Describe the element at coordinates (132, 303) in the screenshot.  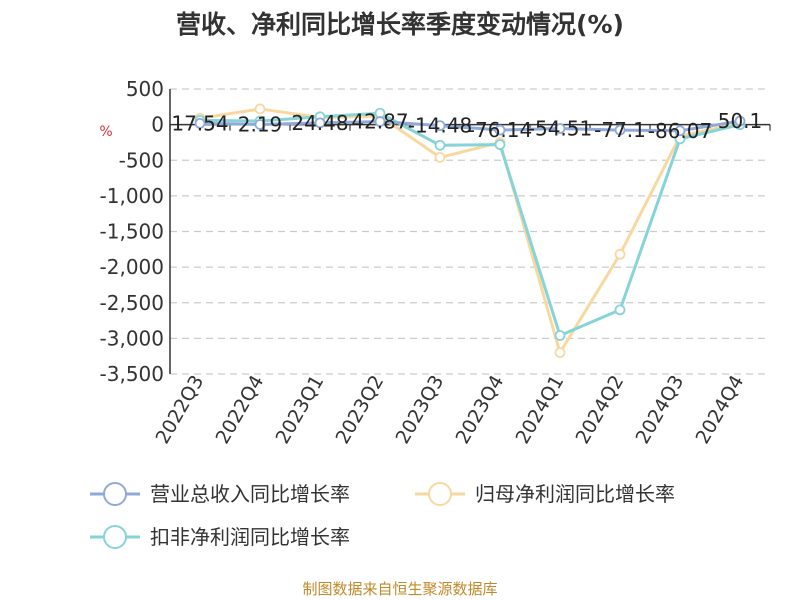
I see `y-tick-label: -2,500` at that location.